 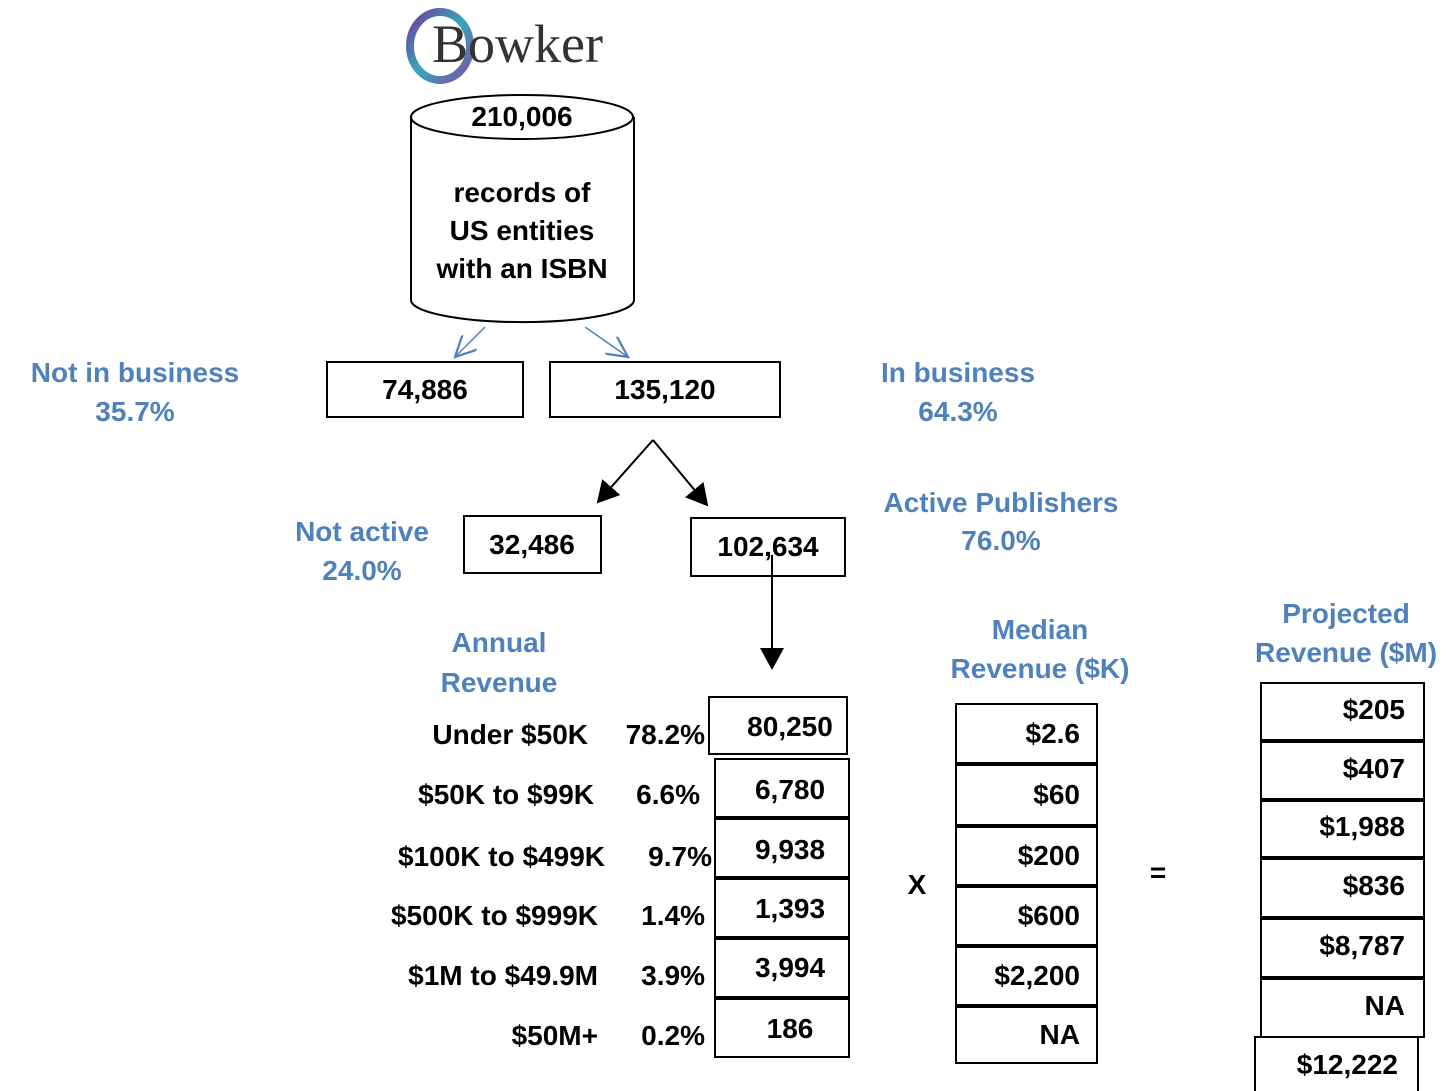 What do you see at coordinates (1346, 613) in the screenshot?
I see `heading: Projected` at bounding box center [1346, 613].